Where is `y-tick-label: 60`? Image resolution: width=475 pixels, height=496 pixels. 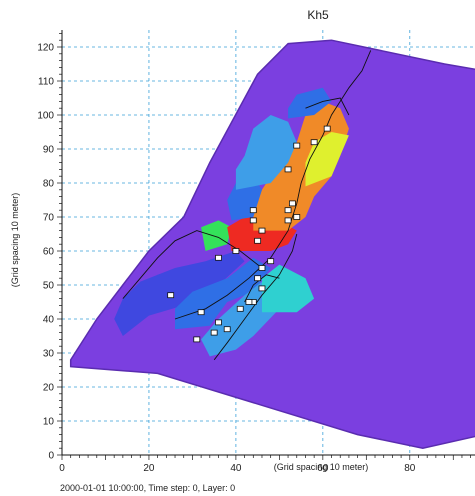
y-tick-label: 60 is located at coordinates (49, 252).